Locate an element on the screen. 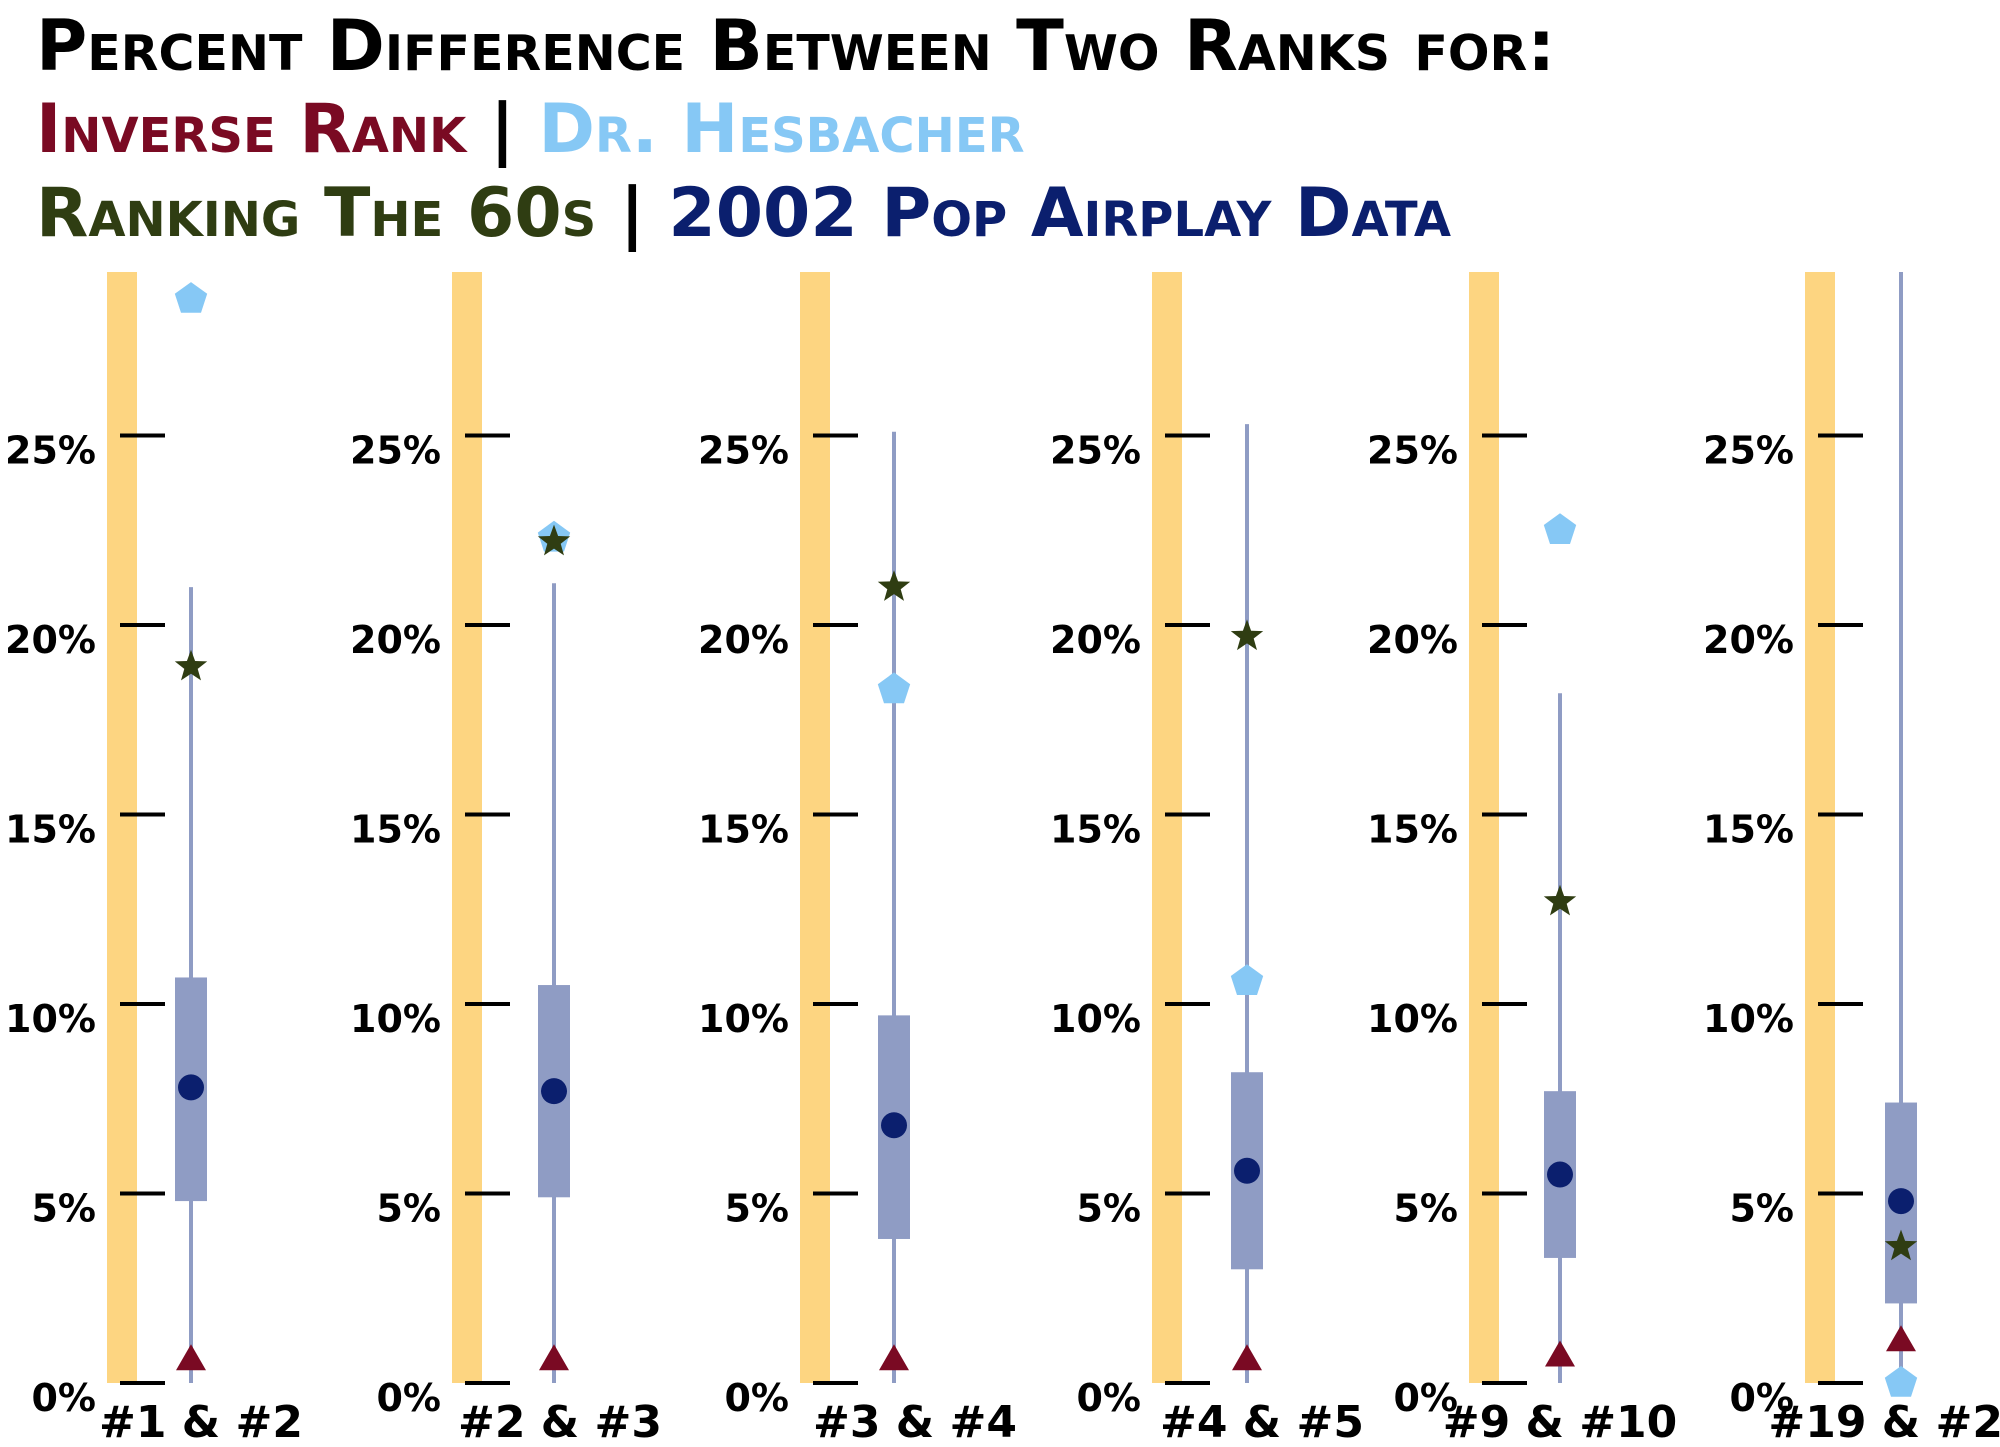 This screenshot has height=1447, width=2000. legend-row-2: Ranking The 60s | 2002 Pop Airplay Data is located at coordinates (1016, 214).